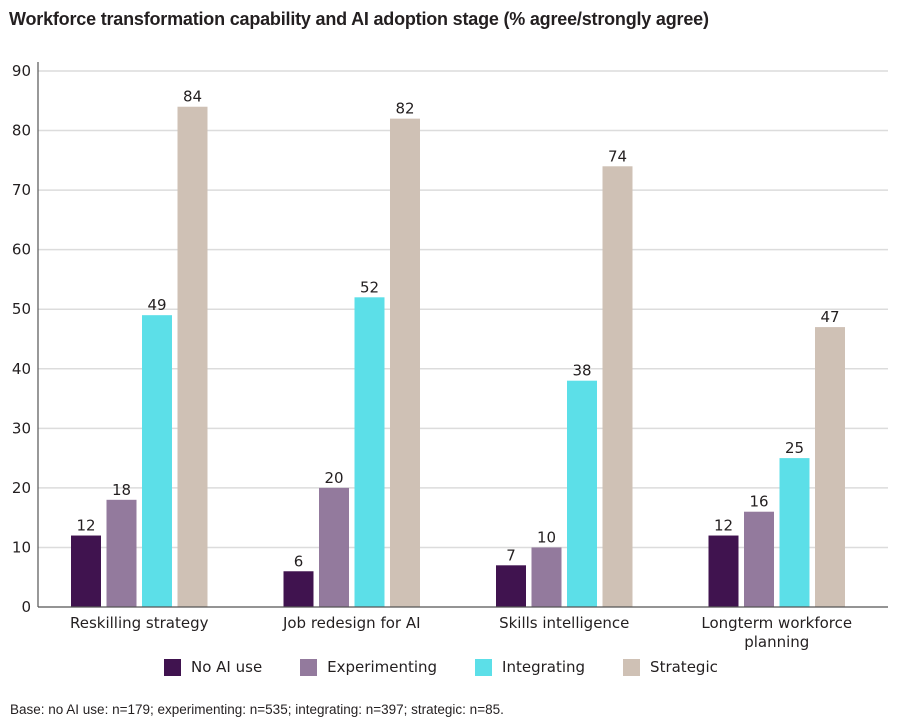 The height and width of the screenshot is (728, 904). I want to click on legend-item: Integrating, so click(530, 667).